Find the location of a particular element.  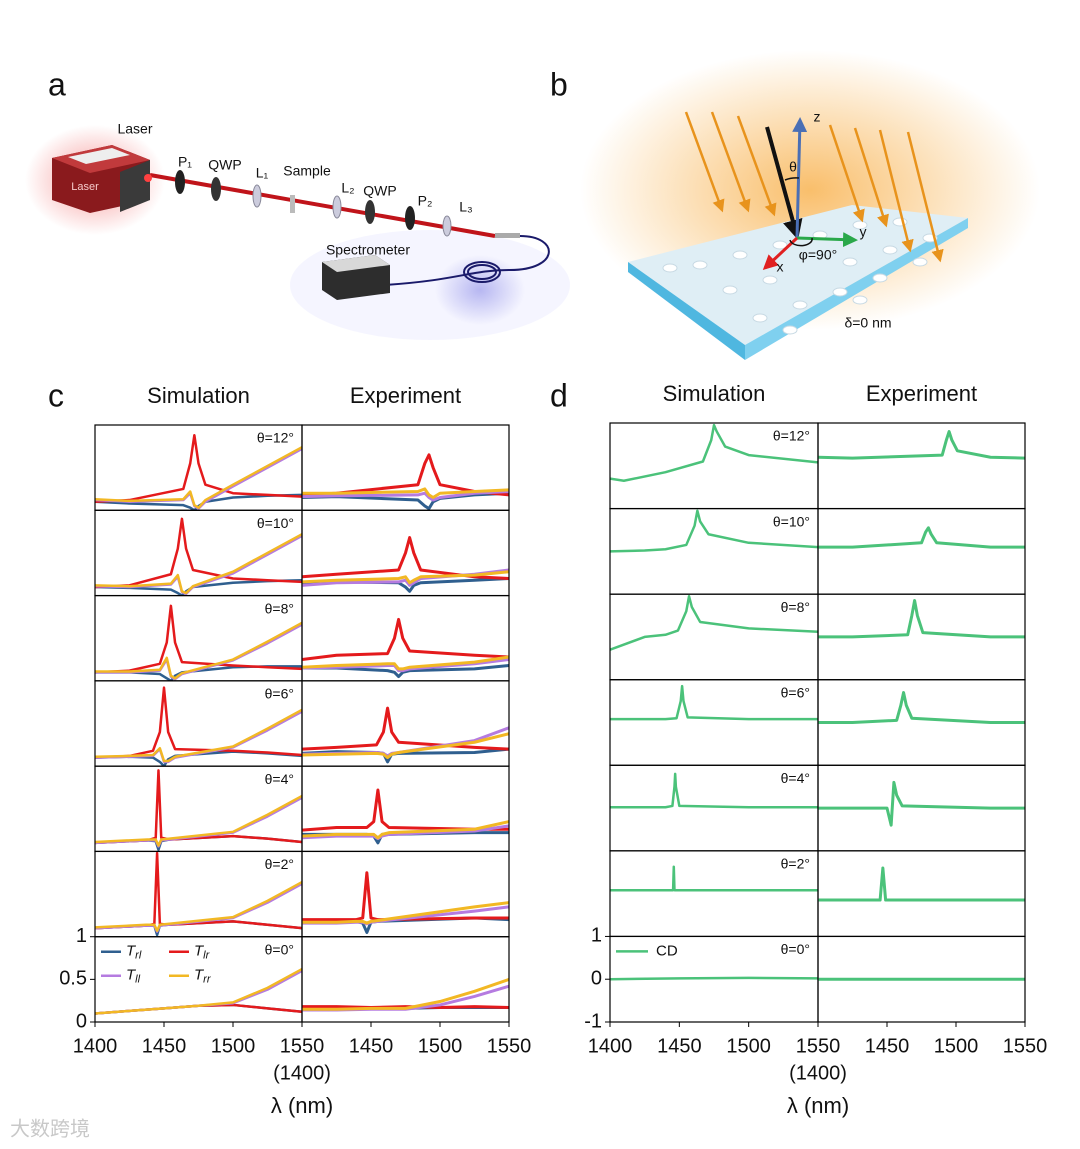

axis-label: x is located at coordinates (780, 267).